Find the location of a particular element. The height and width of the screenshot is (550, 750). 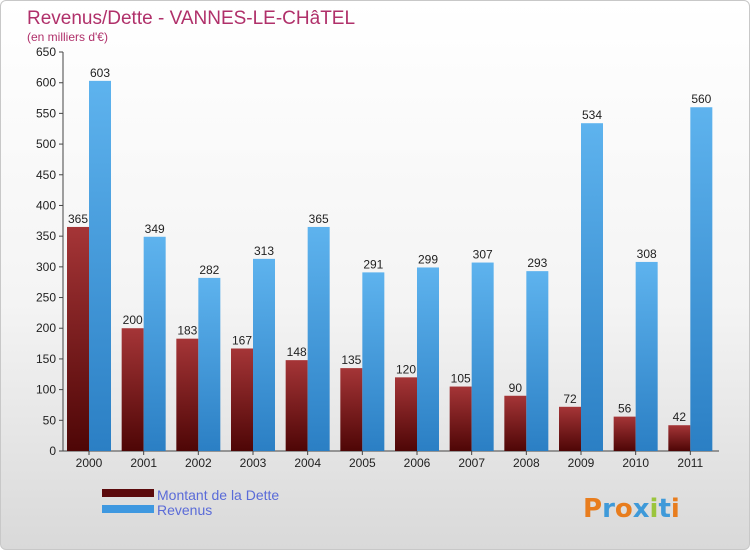

data-label-revenus: 307 is located at coordinates (483, 255).